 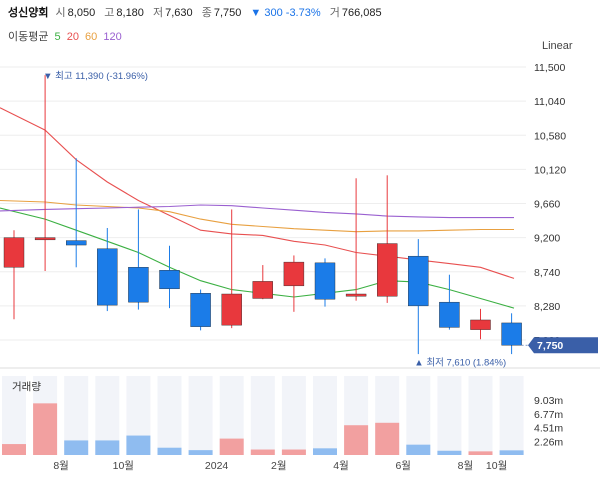 What do you see at coordinates (548, 415) in the screenshot?
I see `volume-tick-label: 6.77m` at bounding box center [548, 415].